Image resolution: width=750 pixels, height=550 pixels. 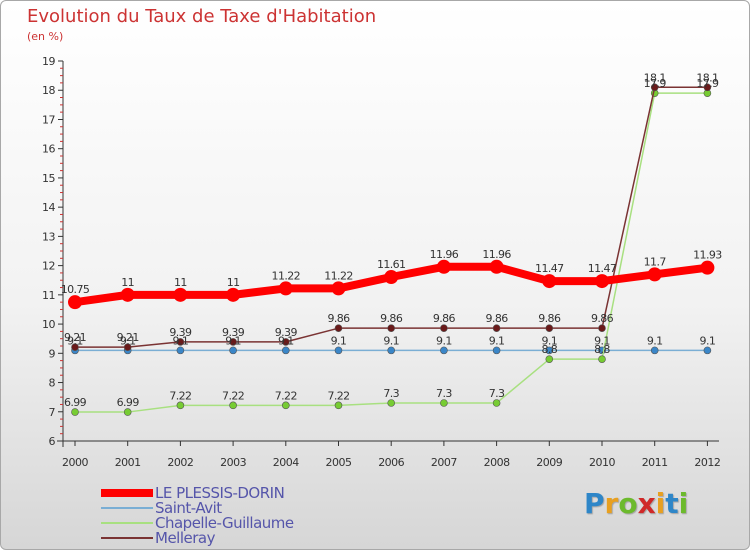 I want to click on x-tick-label: 2009, so click(x=549, y=462).